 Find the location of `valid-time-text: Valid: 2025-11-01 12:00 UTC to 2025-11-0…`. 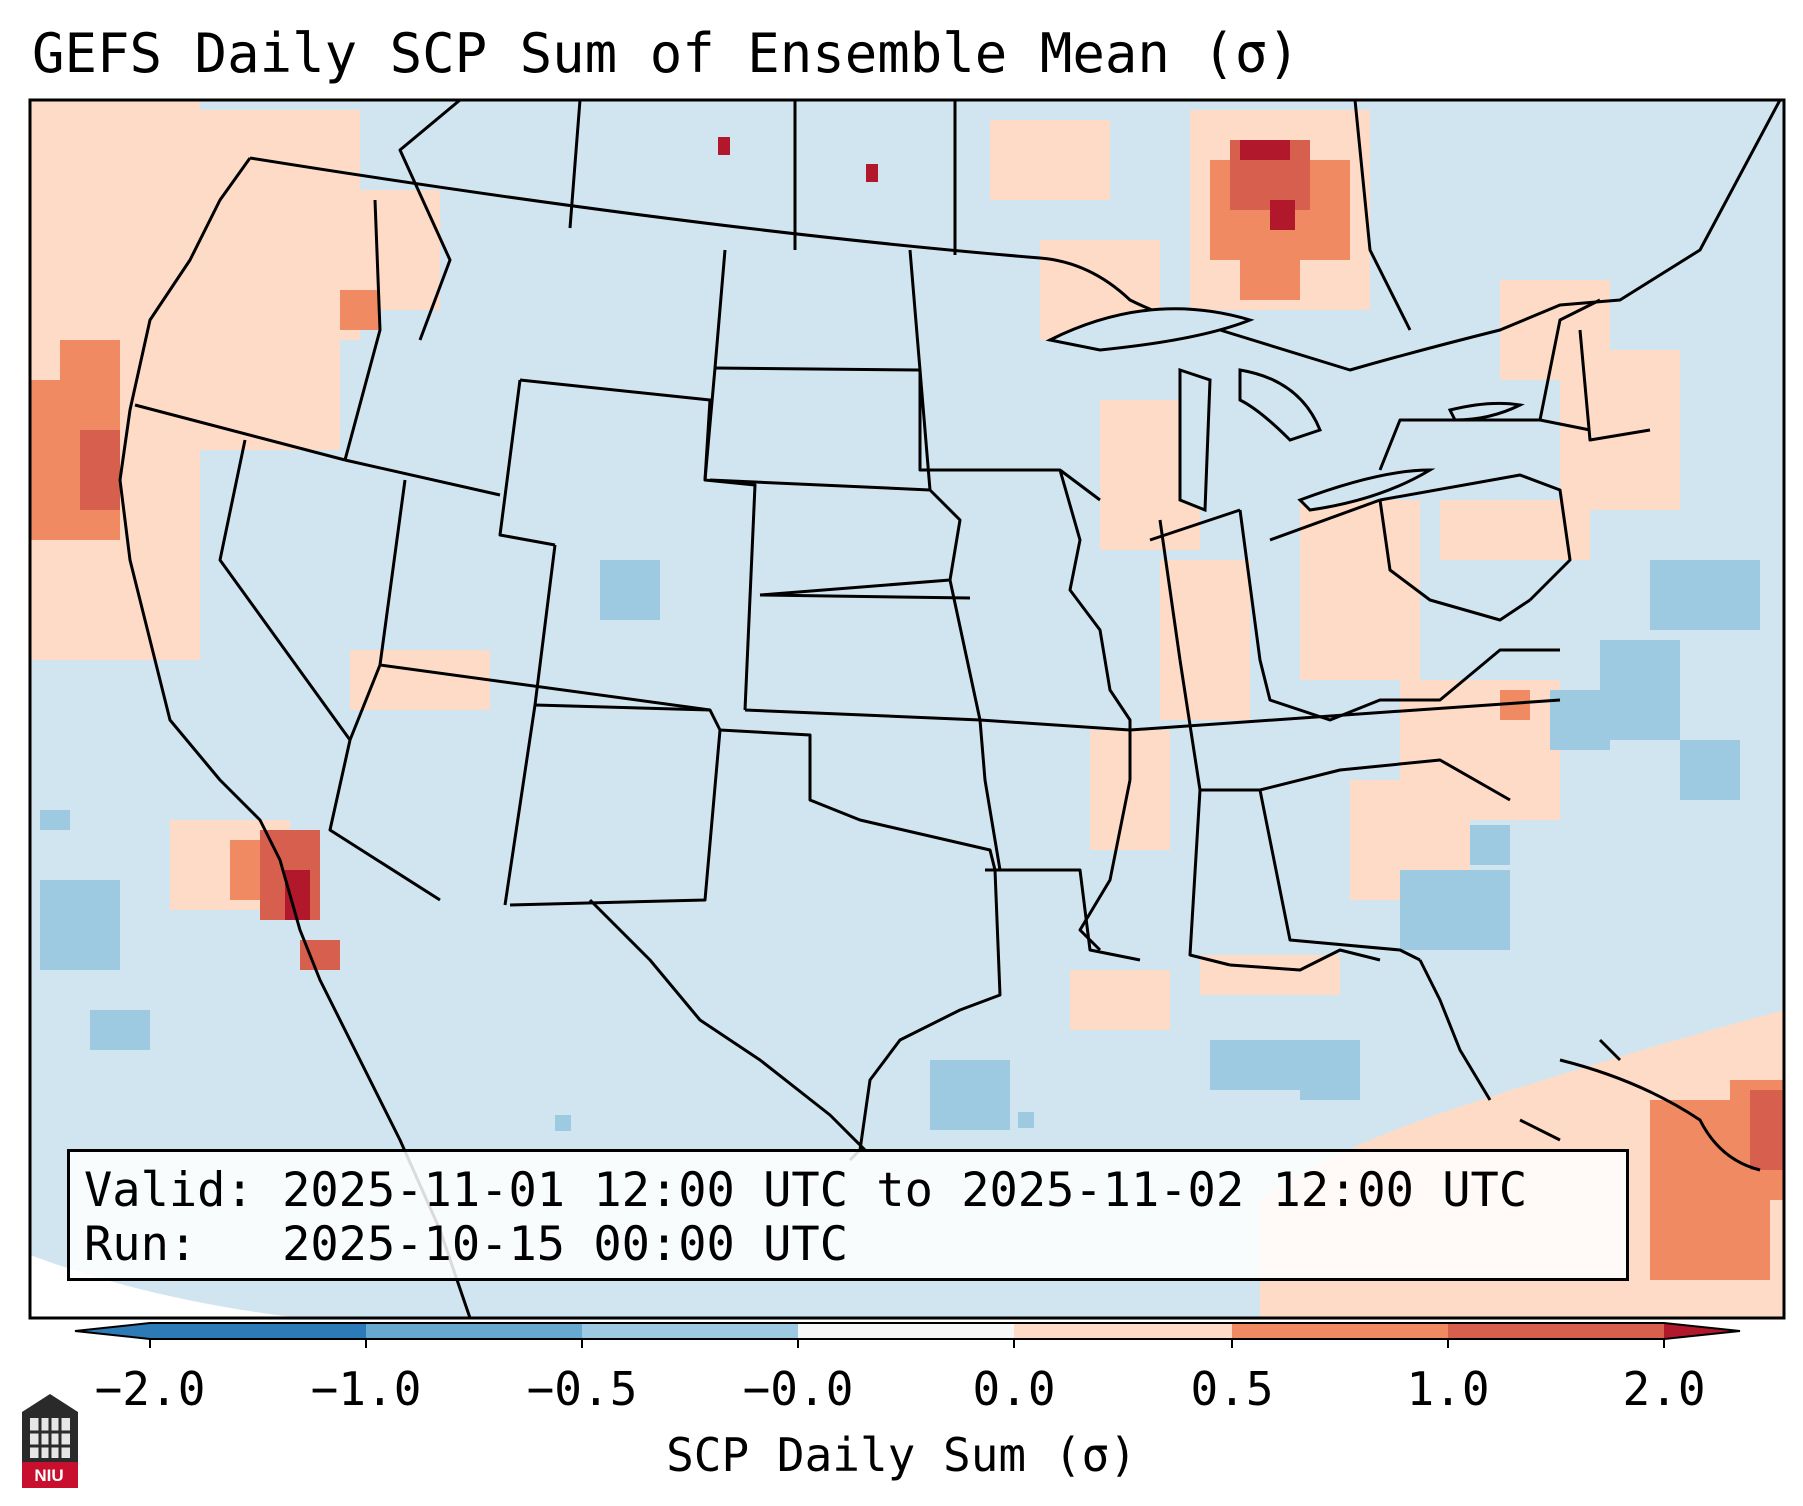

valid-time-text: Valid: 2025-11-01 12:00 UTC to 2025-11-0… is located at coordinates (806, 1190).